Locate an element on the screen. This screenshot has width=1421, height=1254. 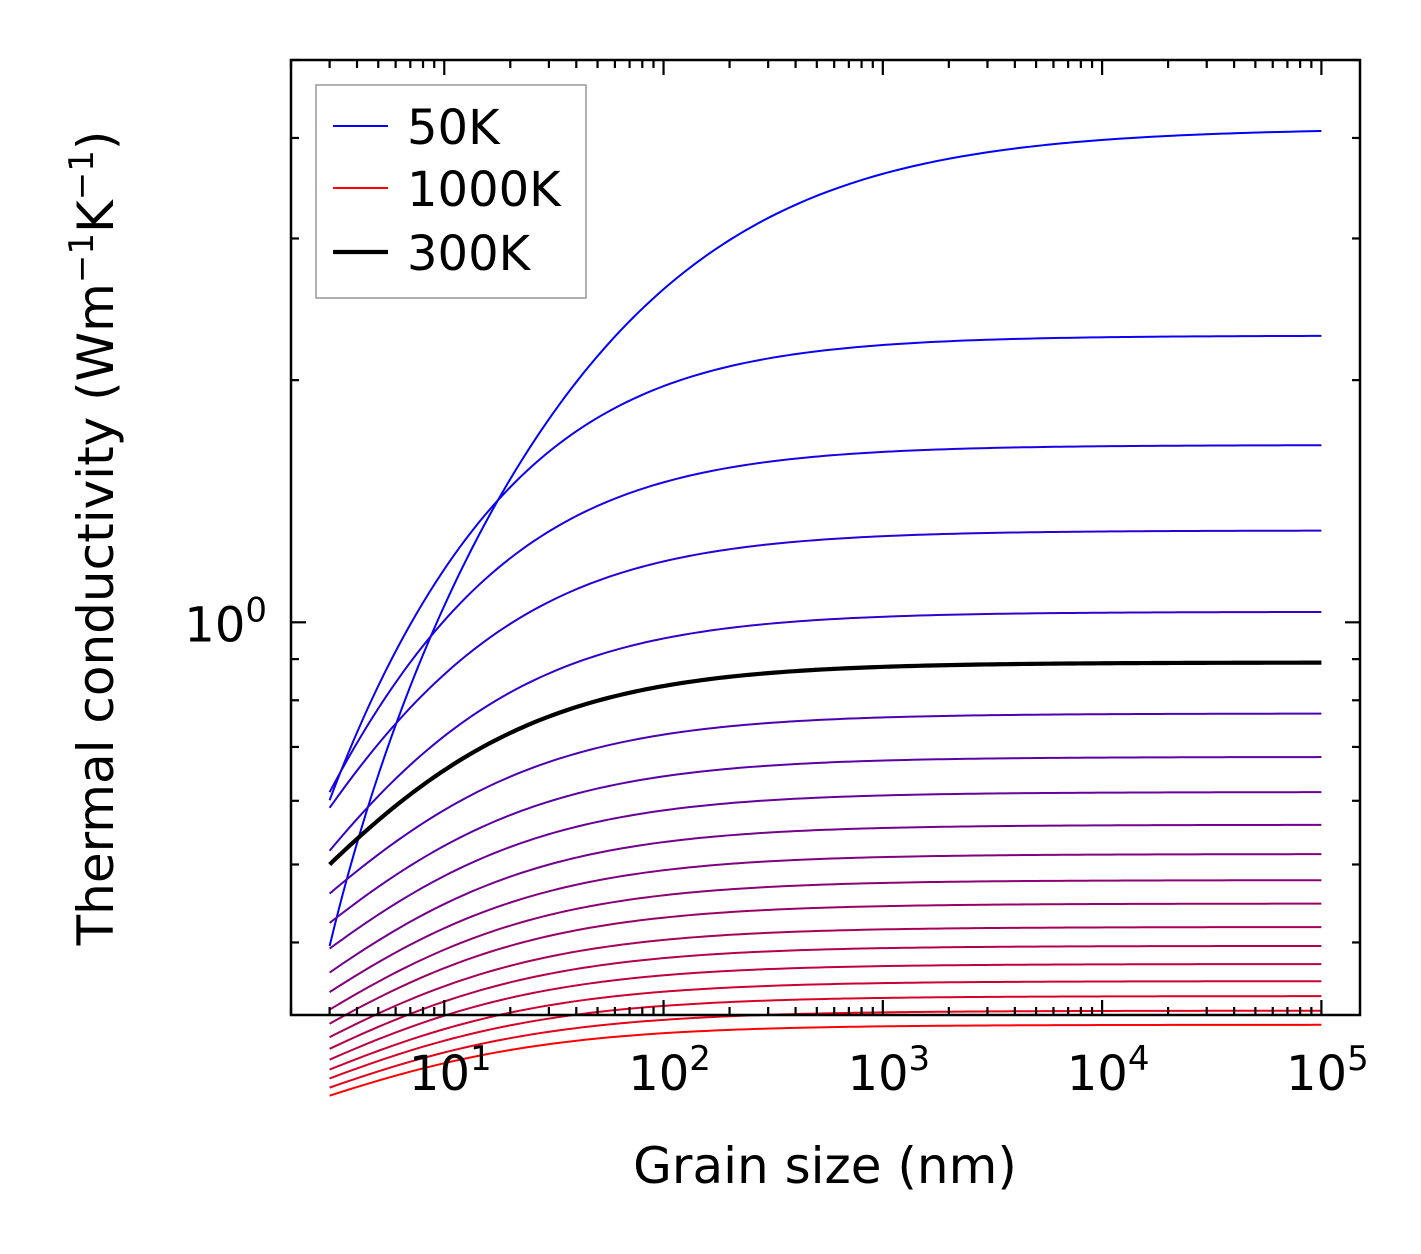
x-tick-label: 10³ is located at coordinates (888, 1070).